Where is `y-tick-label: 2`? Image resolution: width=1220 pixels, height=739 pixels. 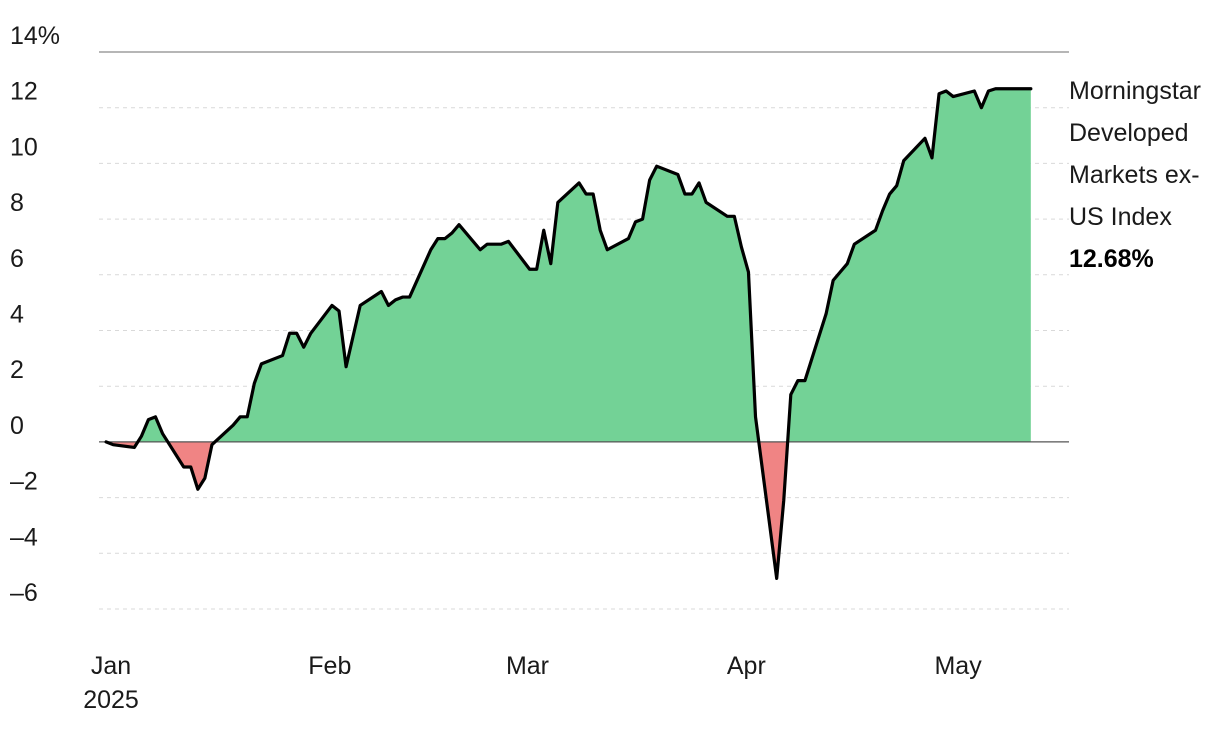
y-tick-label: 2 is located at coordinates (17, 370).